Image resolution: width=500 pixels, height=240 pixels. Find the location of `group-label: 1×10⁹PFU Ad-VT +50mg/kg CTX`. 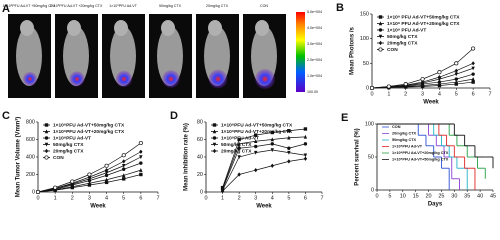

group-label: 1×10⁹PFU Ad-VT +50mg/kg CTX is located at coordinates (29, 6).